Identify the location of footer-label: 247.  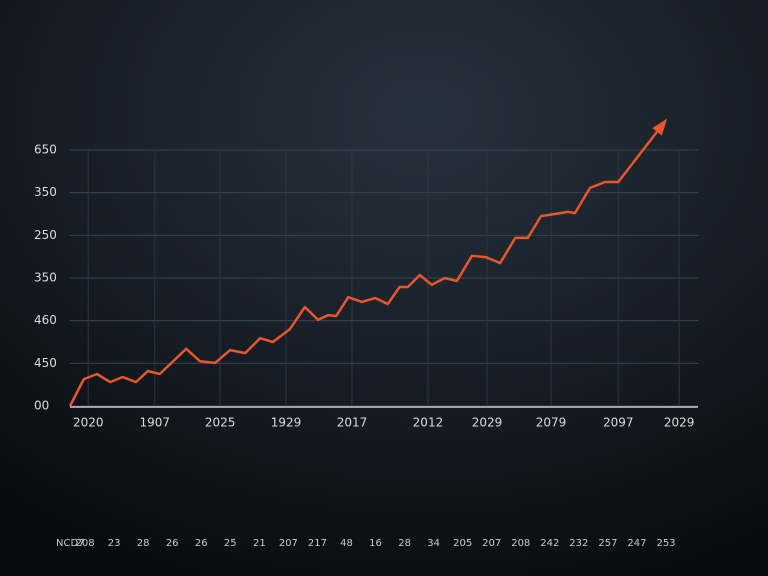
(636, 543).